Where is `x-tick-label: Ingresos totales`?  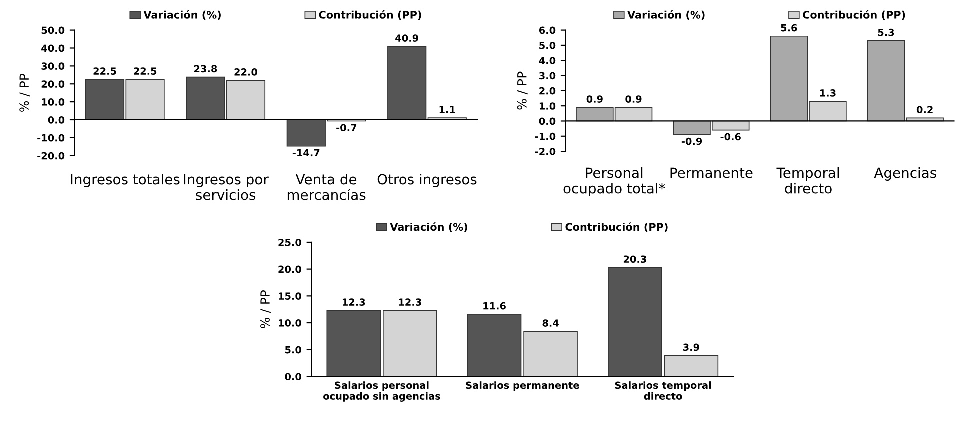 x-tick-label: Ingresos totales is located at coordinates (125, 181).